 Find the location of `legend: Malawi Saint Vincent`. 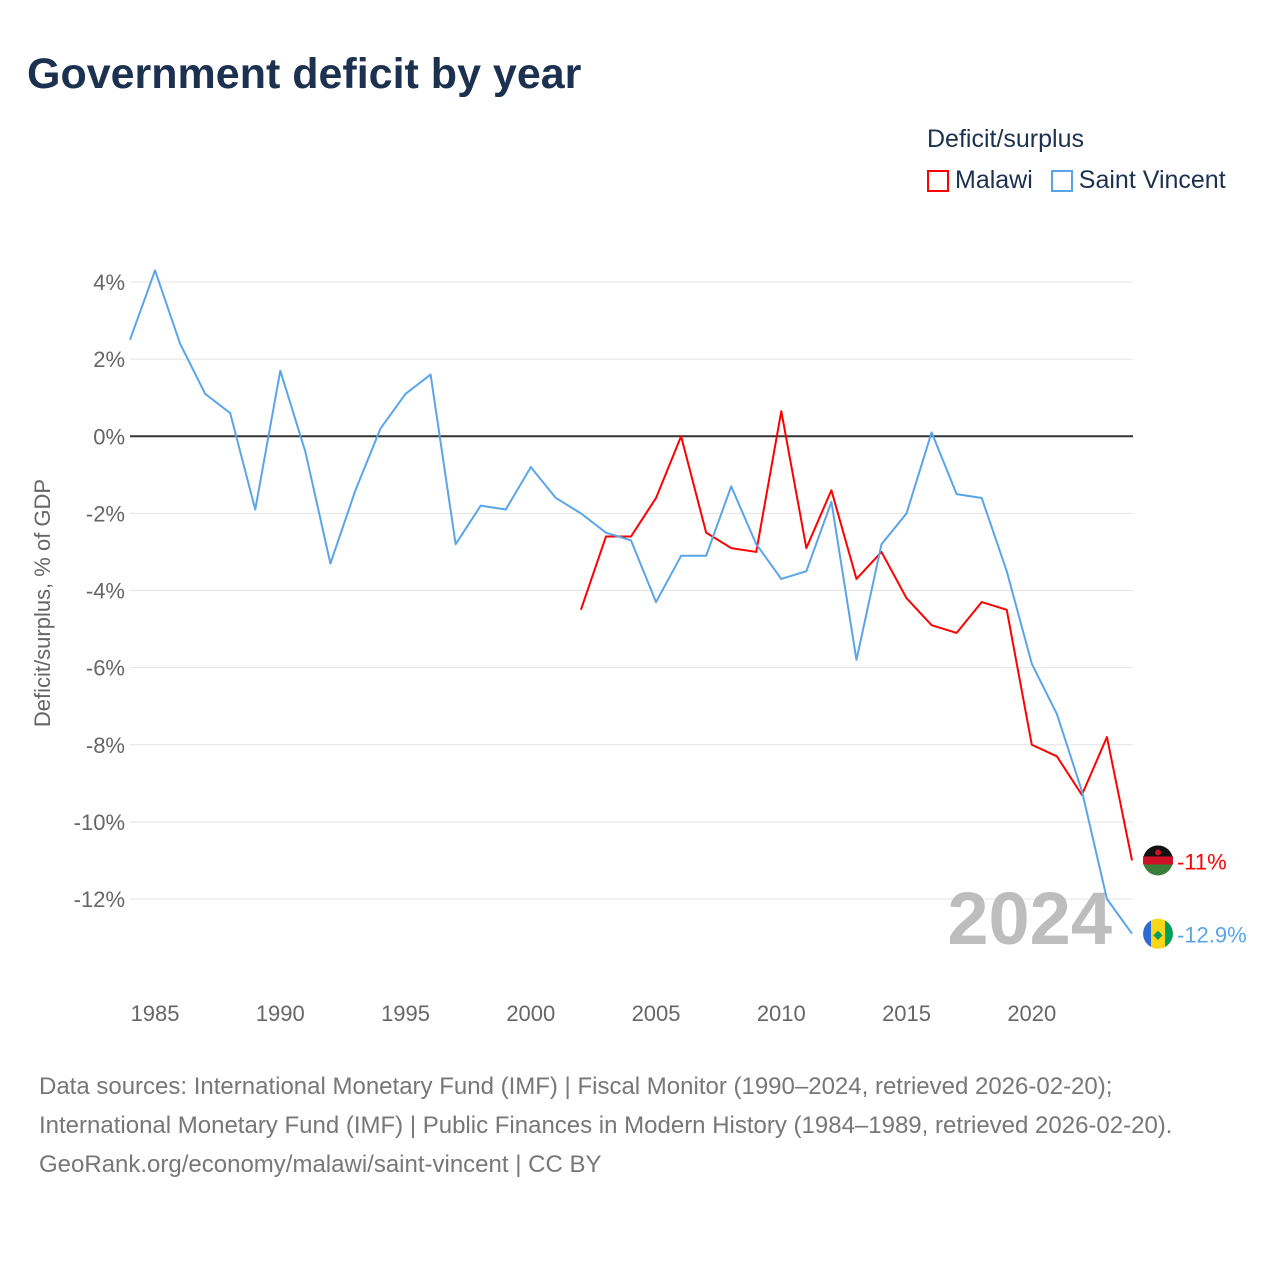

legend: Malawi Saint Vincent is located at coordinates (1076, 180).